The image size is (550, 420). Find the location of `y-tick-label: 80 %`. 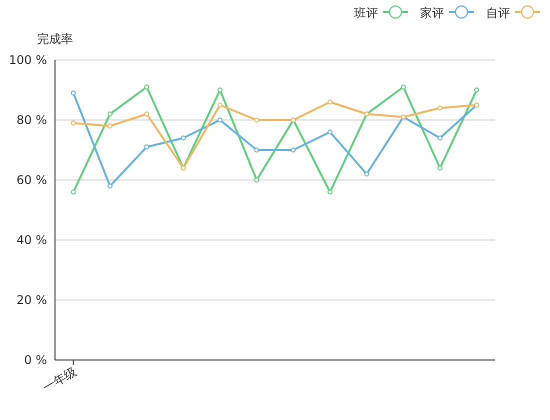

y-tick-label: 80 % is located at coordinates (31, 120).